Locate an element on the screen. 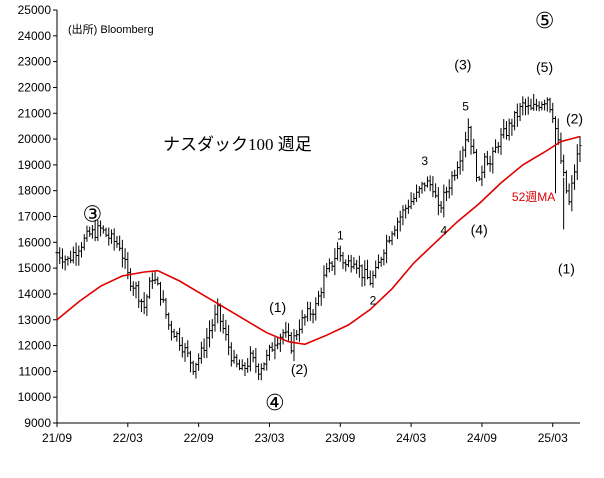 The height and width of the screenshot is (478, 604). y-tick-label: 11000 is located at coordinates (35, 371).